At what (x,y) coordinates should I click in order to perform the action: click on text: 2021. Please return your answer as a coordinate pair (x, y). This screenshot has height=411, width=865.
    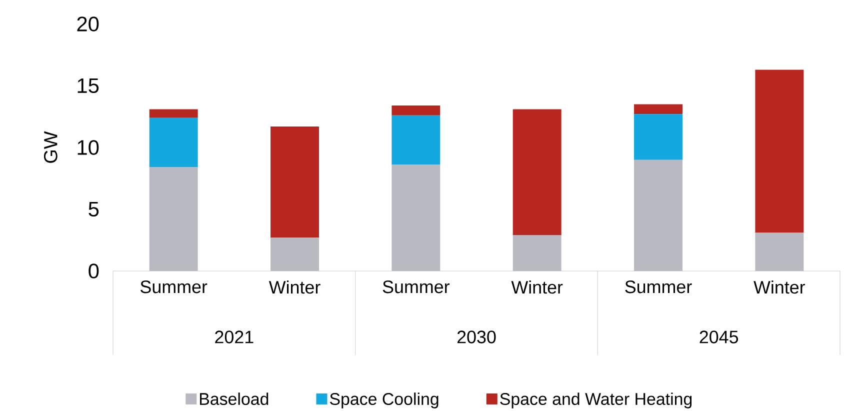
    Looking at the image, I should click on (234, 337).